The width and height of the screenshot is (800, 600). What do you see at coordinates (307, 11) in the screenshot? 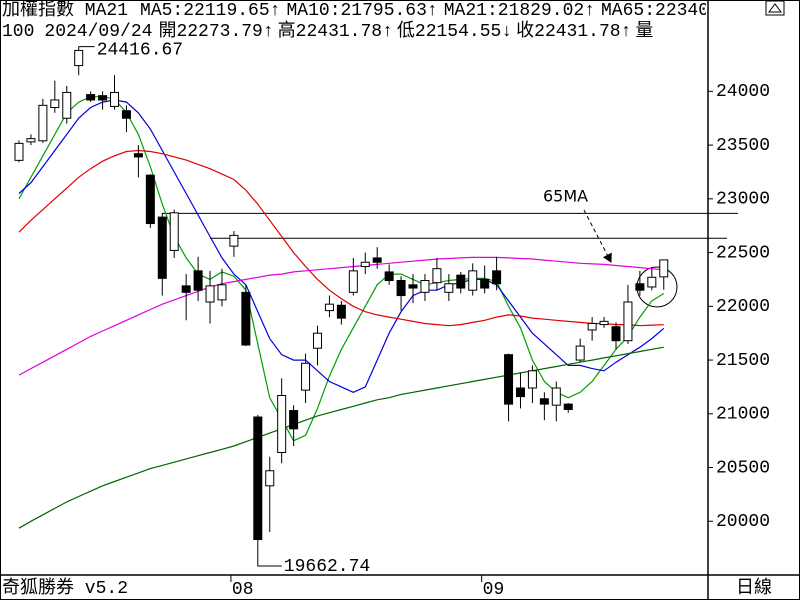
I see `legend-name: MA10` at bounding box center [307, 11].